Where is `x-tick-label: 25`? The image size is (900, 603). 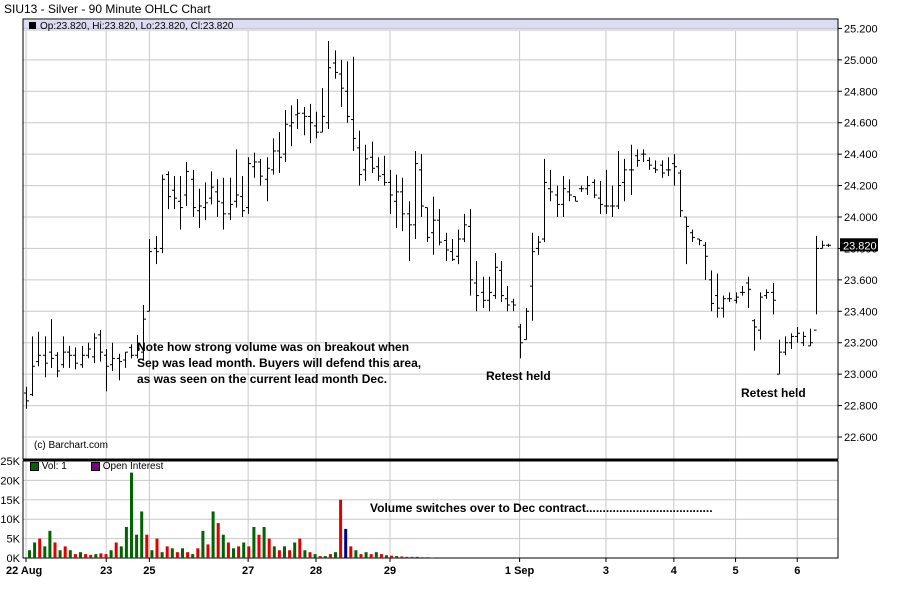
x-tick-label: 25 is located at coordinates (149, 571).